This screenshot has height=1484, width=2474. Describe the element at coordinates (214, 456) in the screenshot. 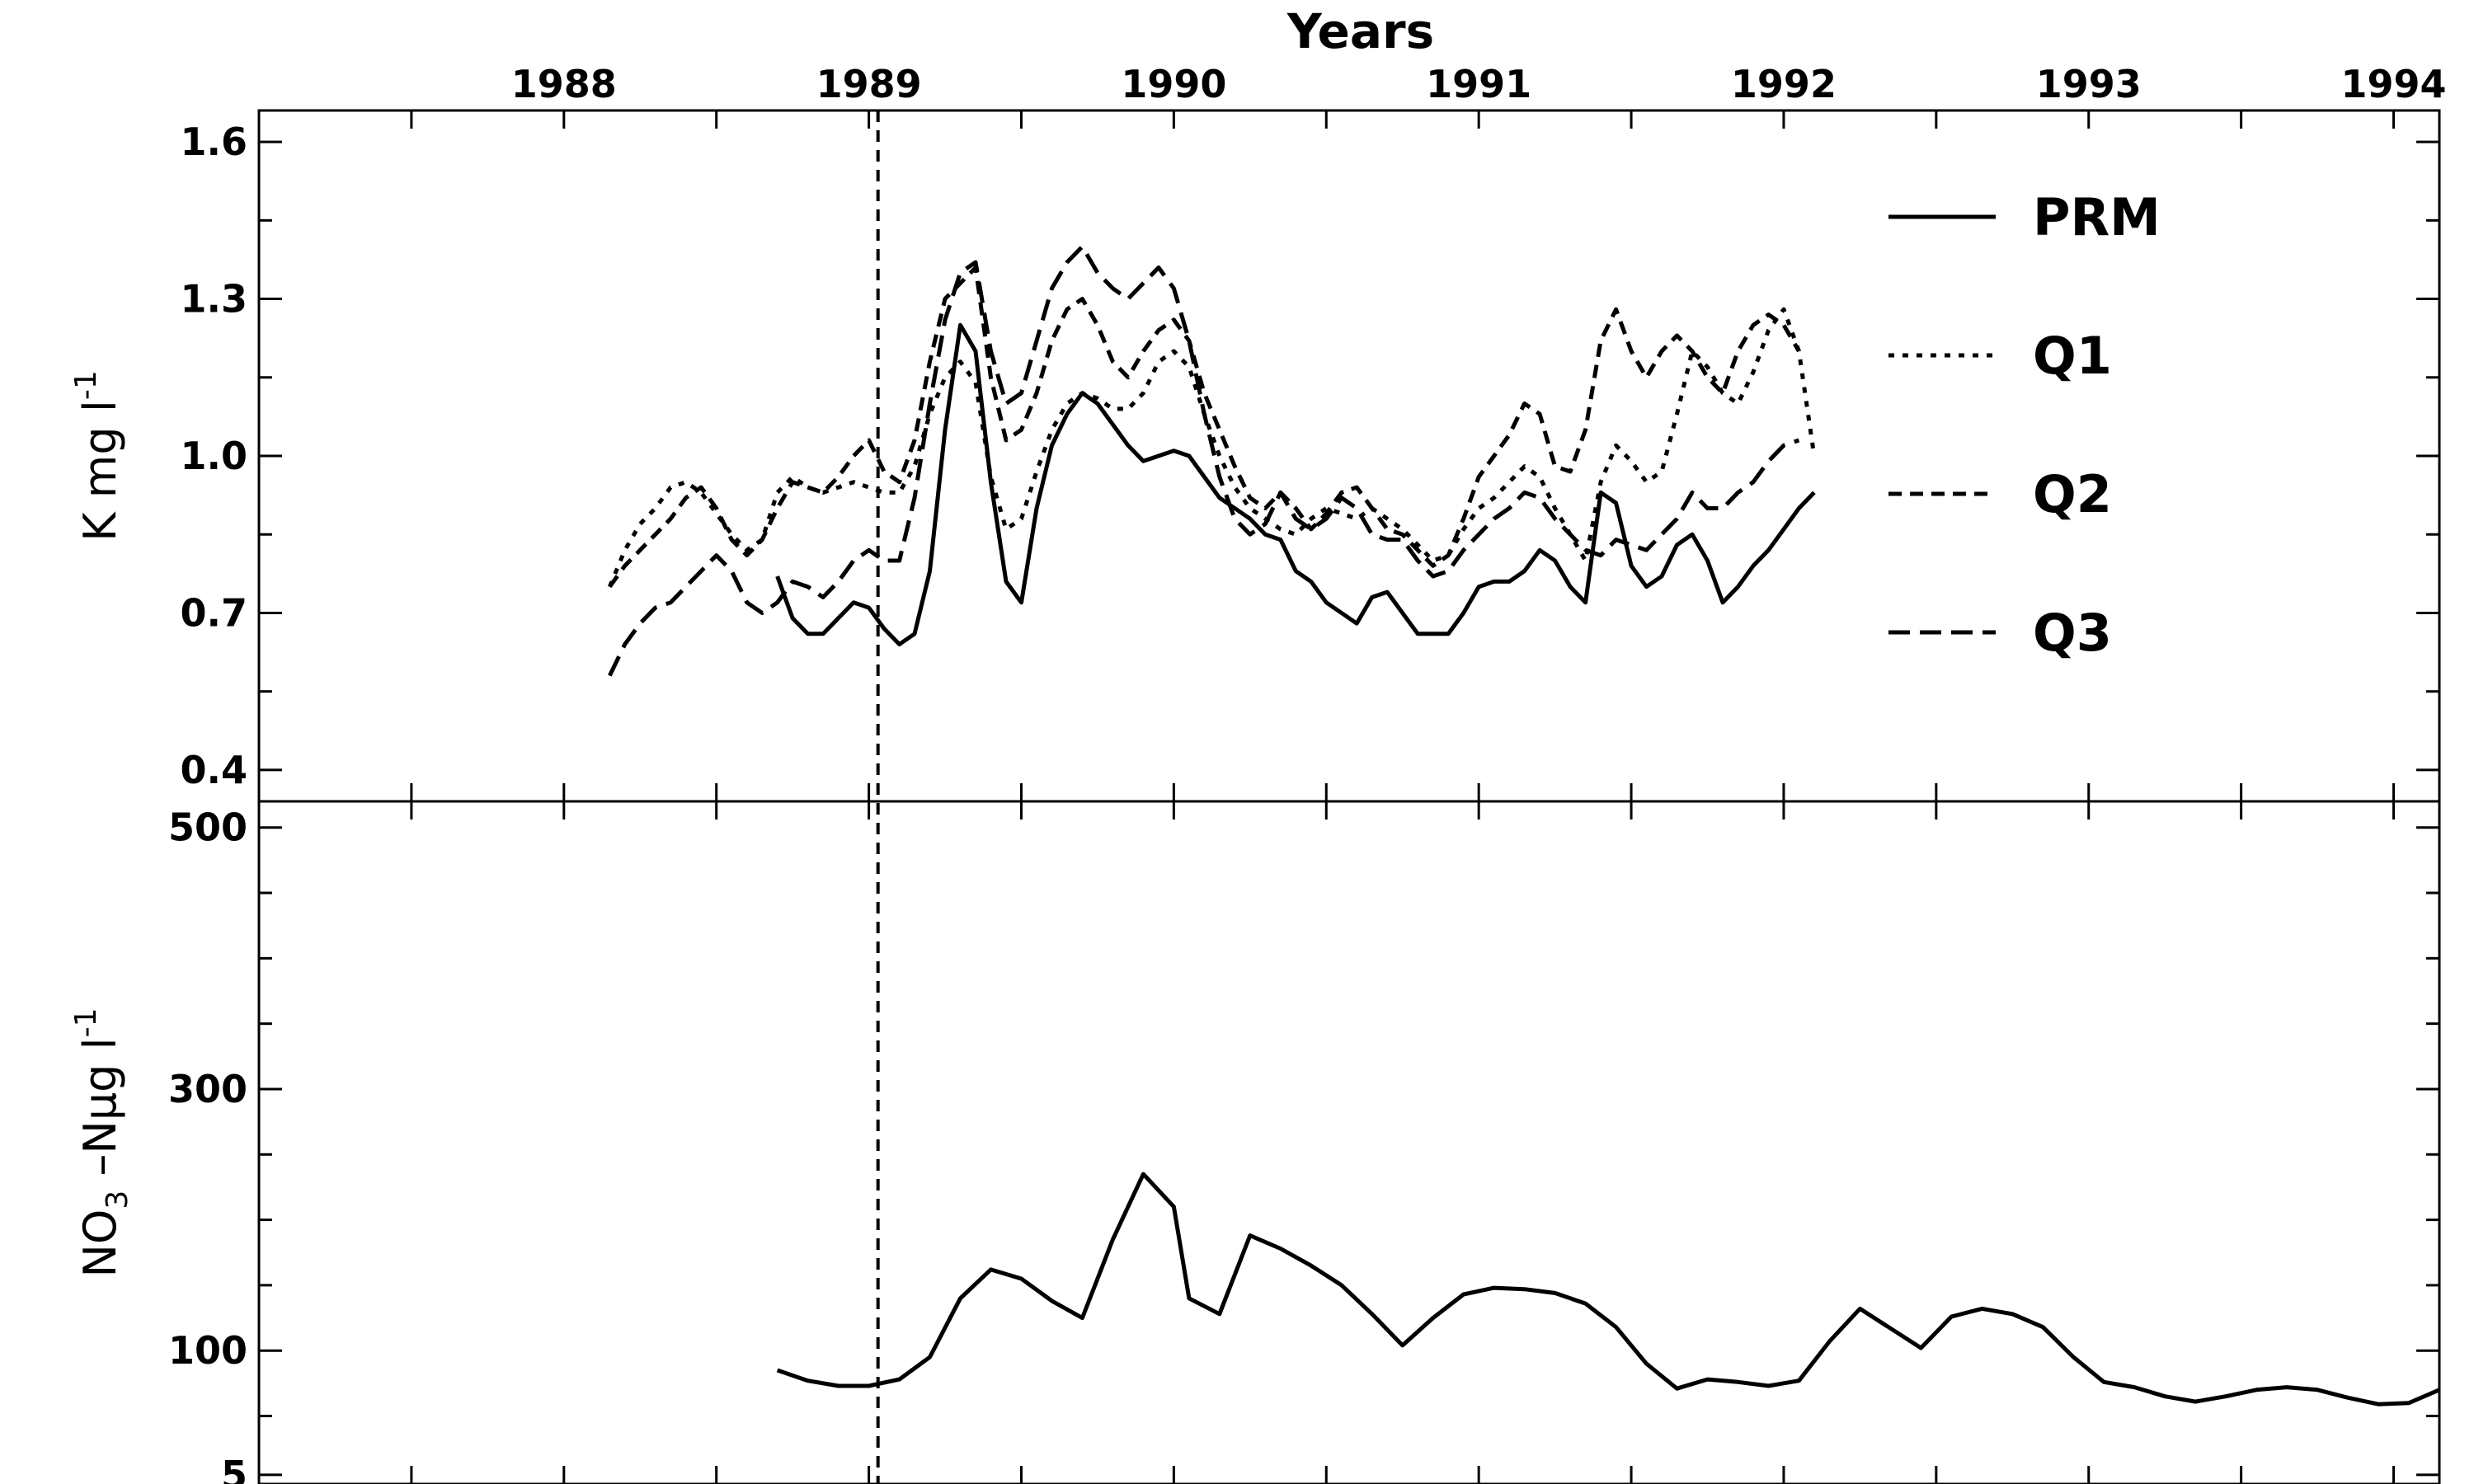

I see `potassium-y-tick-label: 1.0` at that location.